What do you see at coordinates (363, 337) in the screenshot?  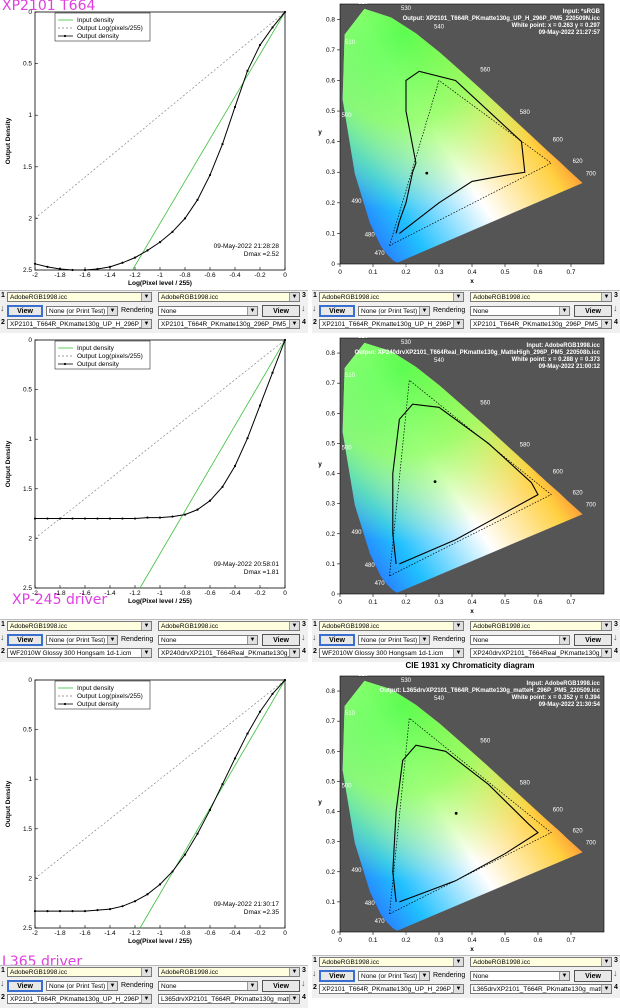 I see `wavelength-label: 520` at bounding box center [363, 337].